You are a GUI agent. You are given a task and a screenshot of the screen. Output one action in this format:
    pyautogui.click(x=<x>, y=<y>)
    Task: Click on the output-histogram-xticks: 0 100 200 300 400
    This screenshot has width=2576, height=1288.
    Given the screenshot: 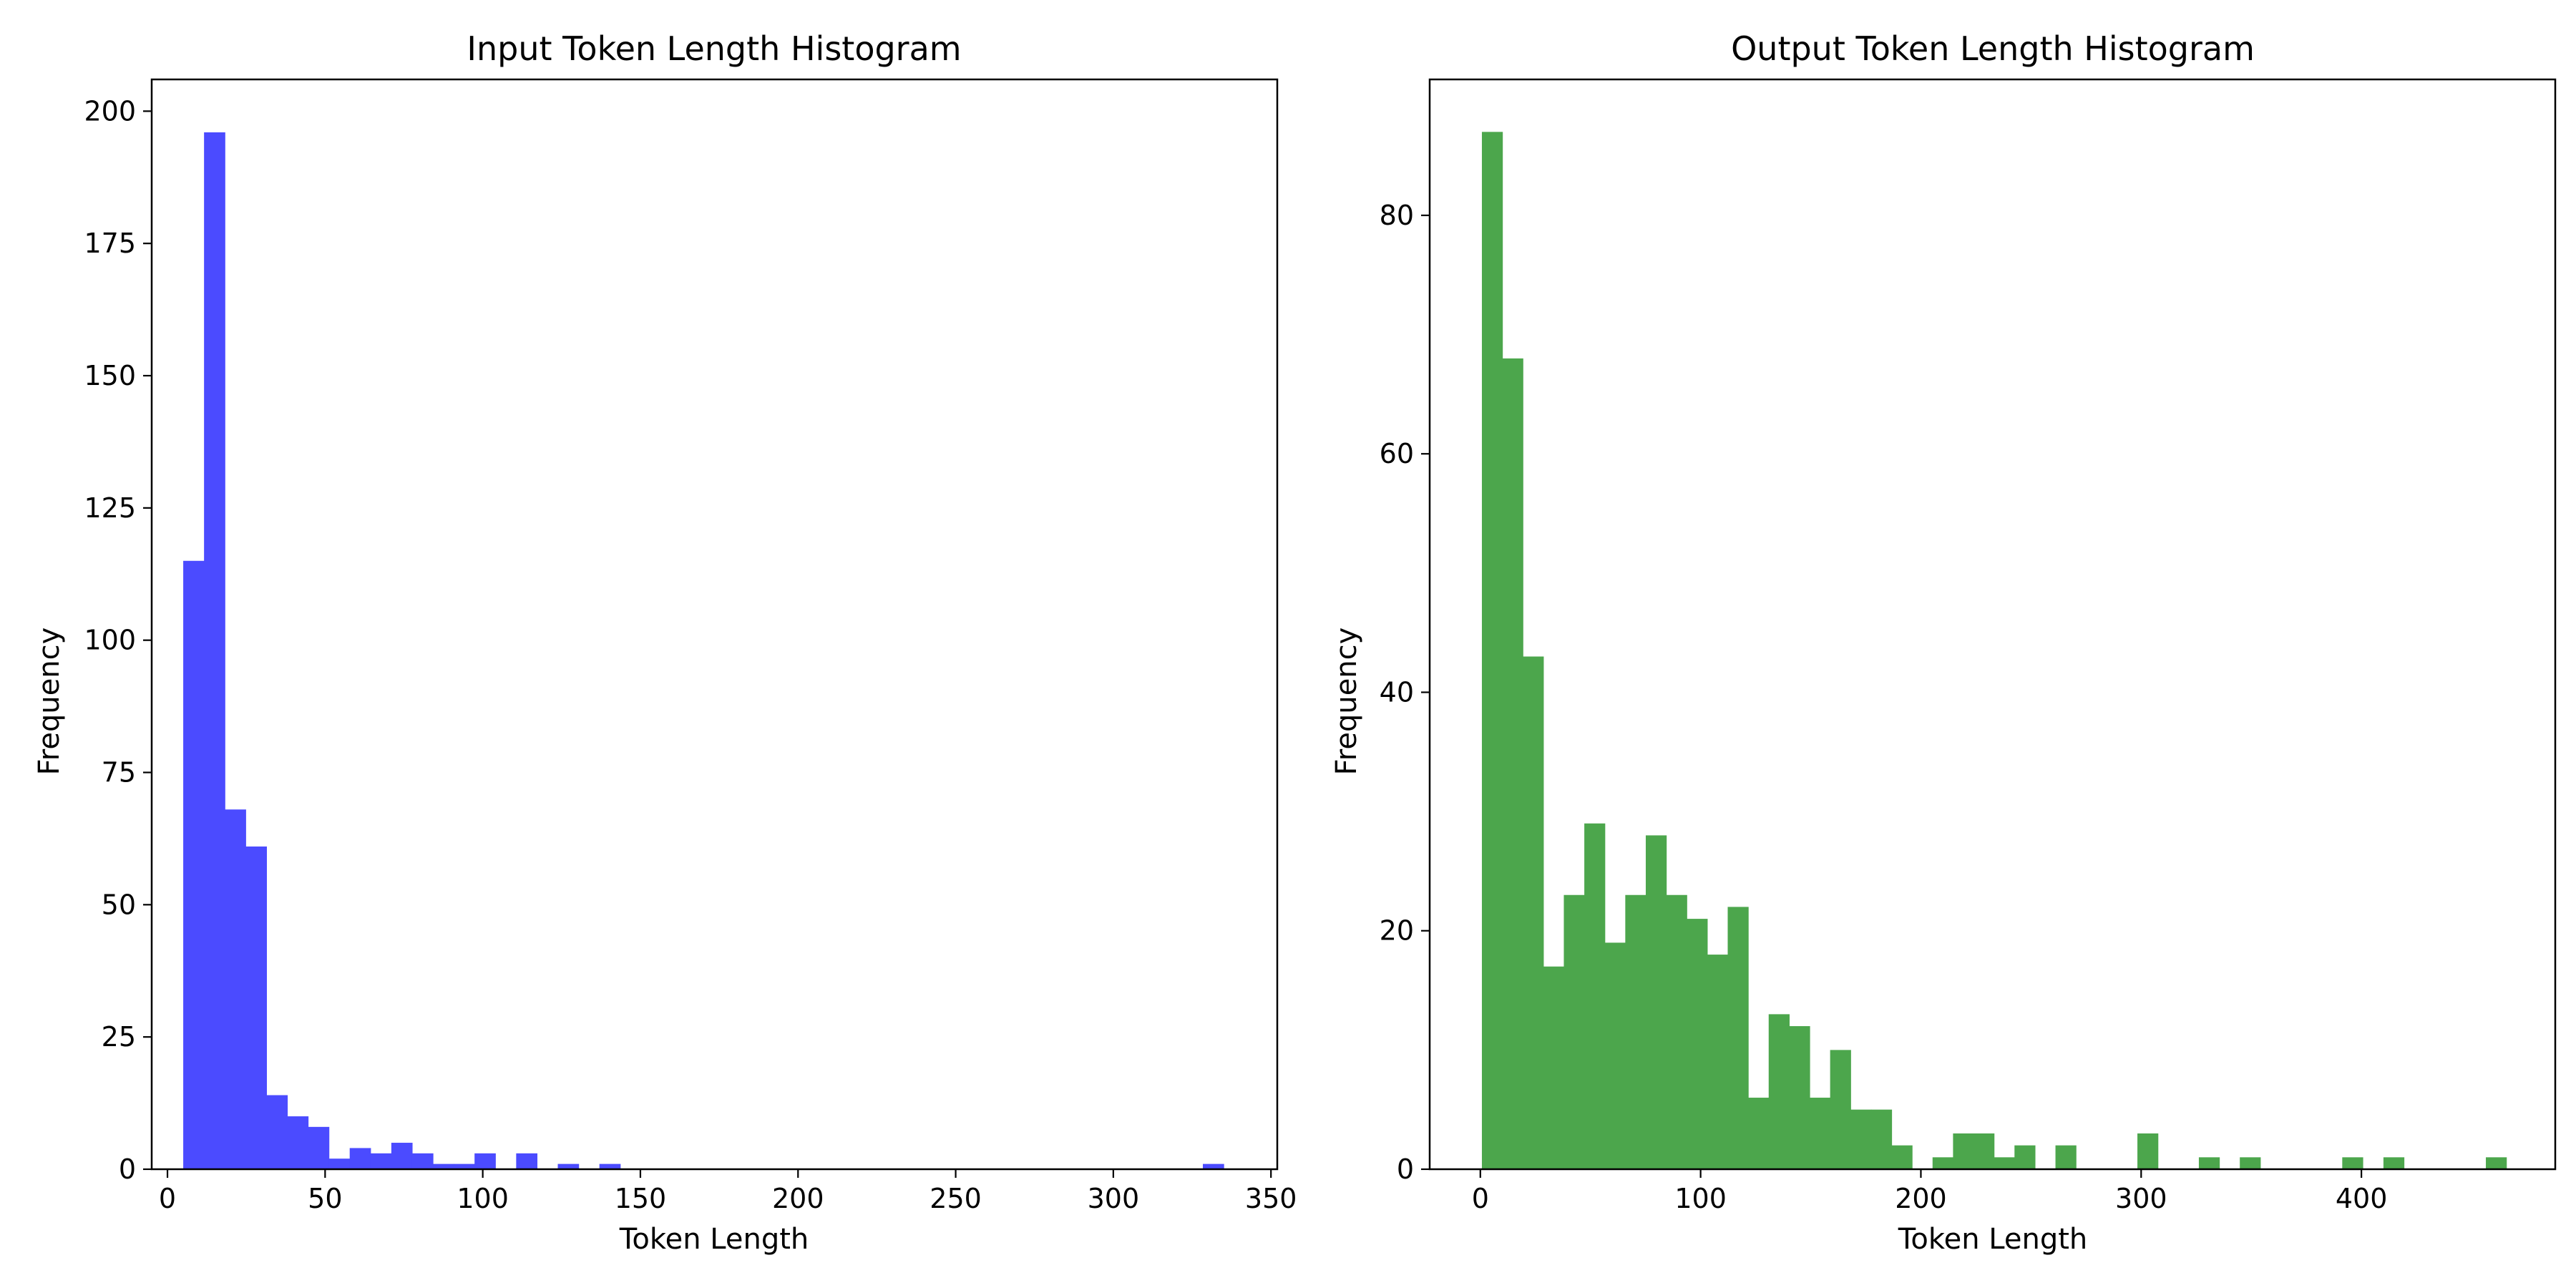 What is the action you would take?
    pyautogui.click(x=1930, y=1191)
    